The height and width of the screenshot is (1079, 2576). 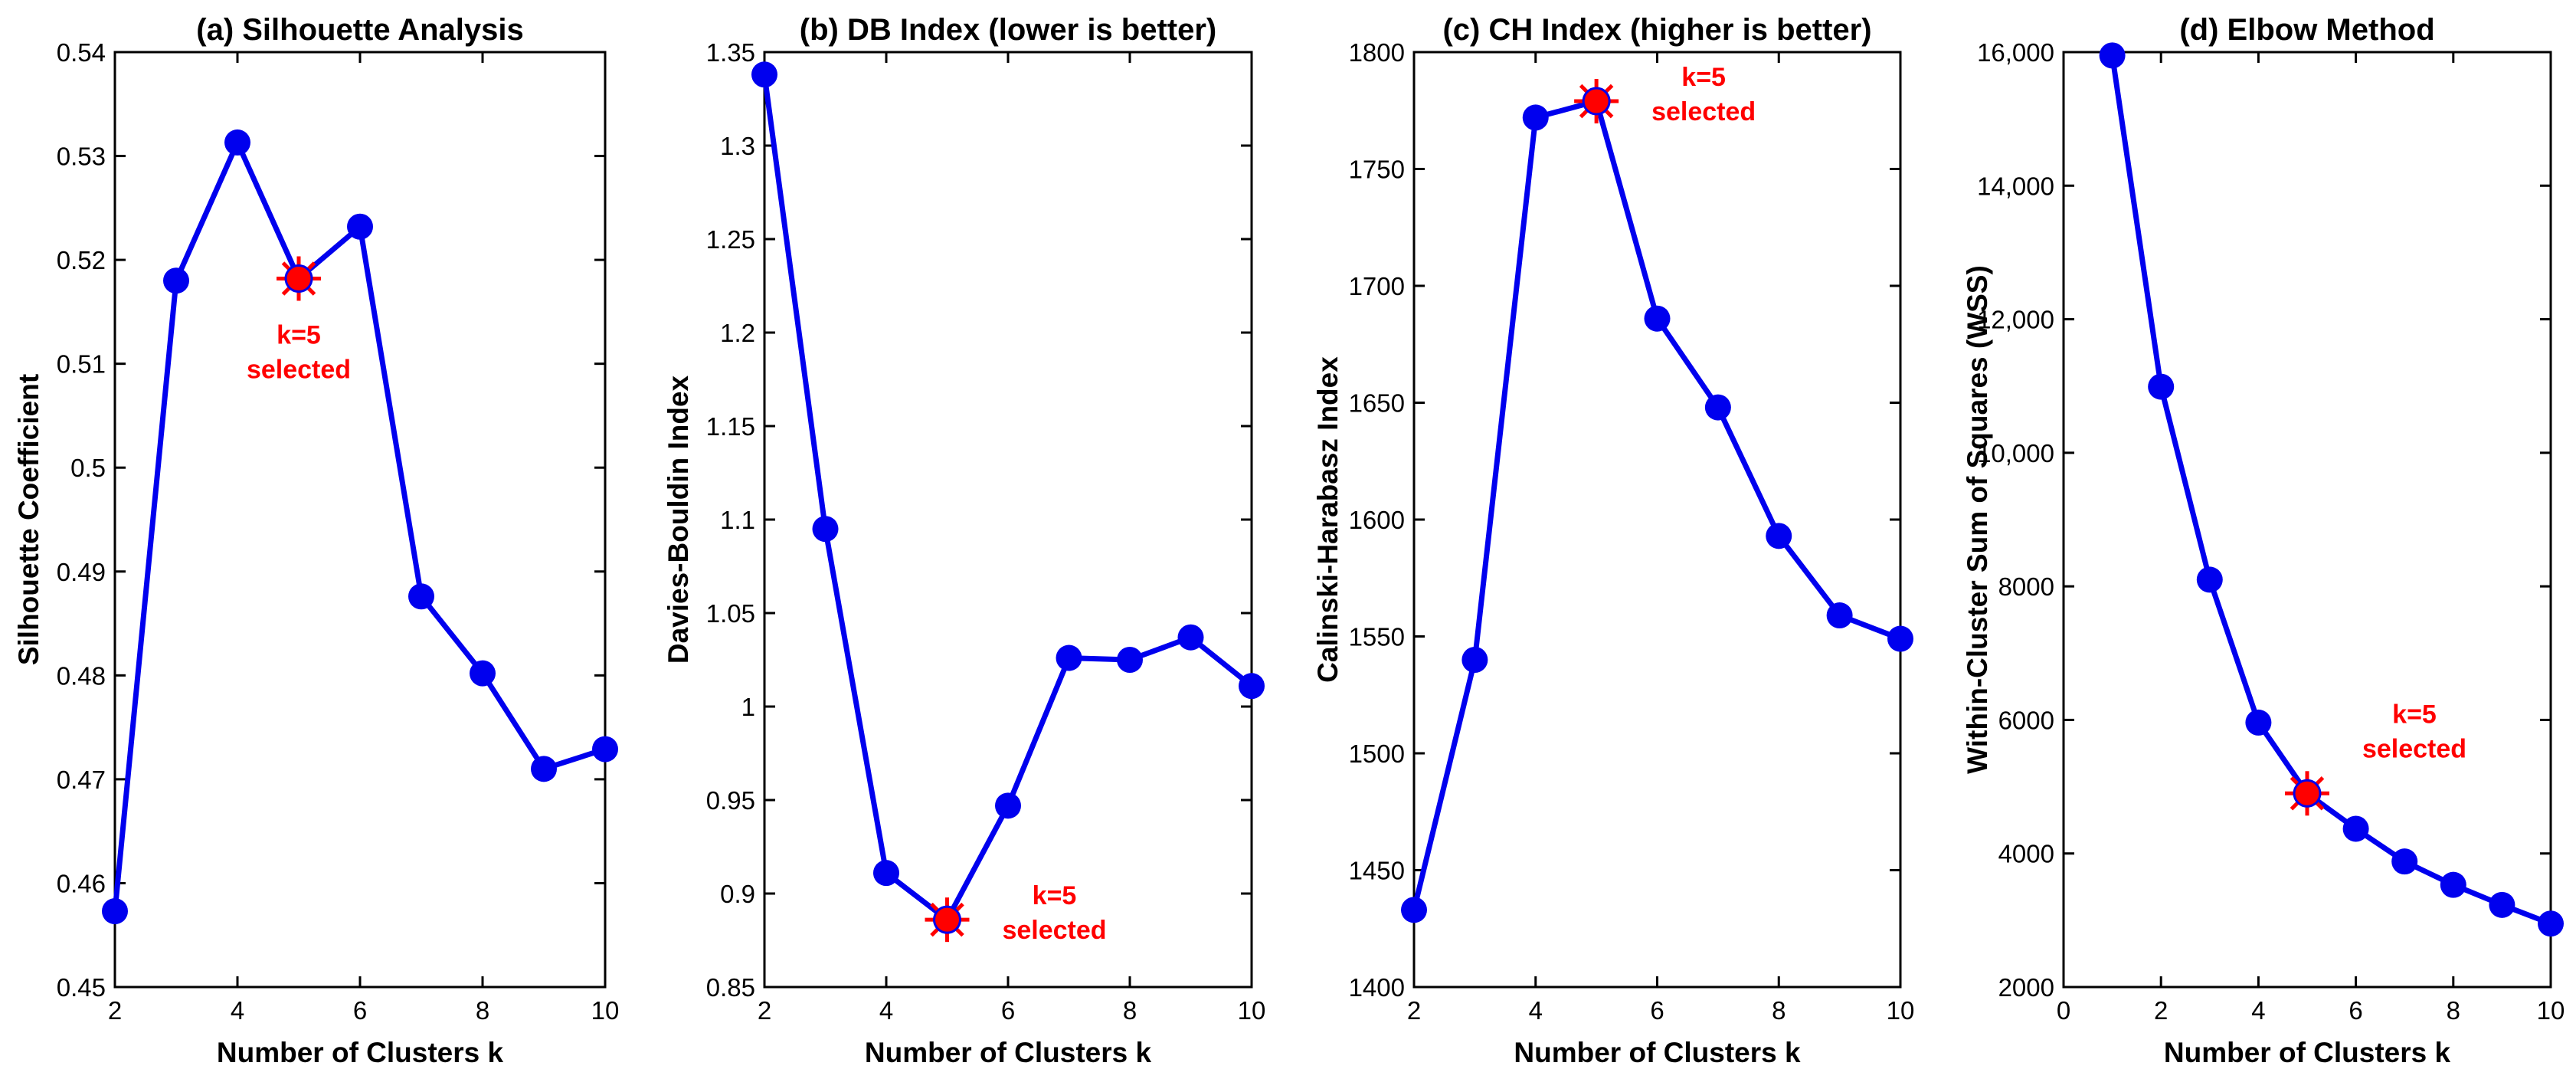 I want to click on y-tick-label: 4000, so click(x=2026, y=854).